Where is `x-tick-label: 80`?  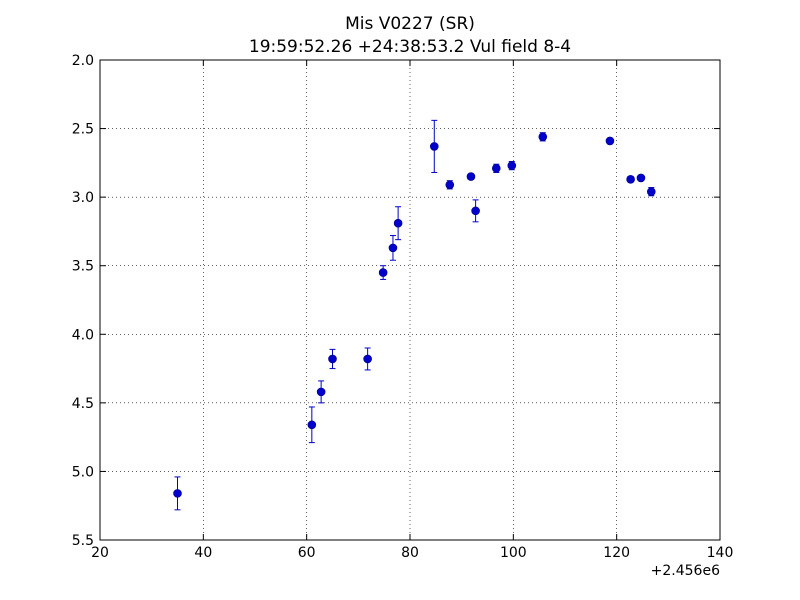
x-tick-label: 80 is located at coordinates (410, 553).